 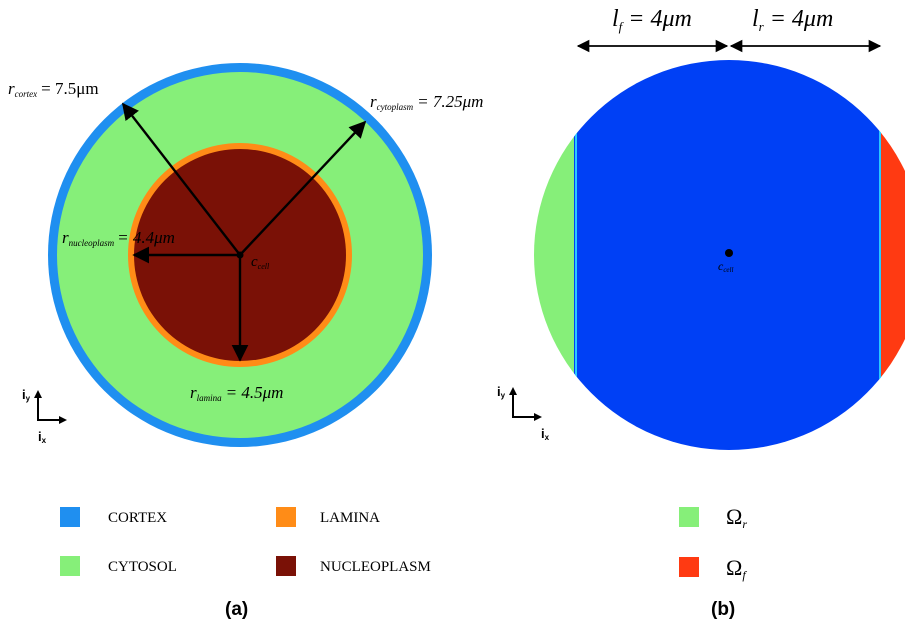 I want to click on svg-text: LAMINA, so click(x=350, y=518).